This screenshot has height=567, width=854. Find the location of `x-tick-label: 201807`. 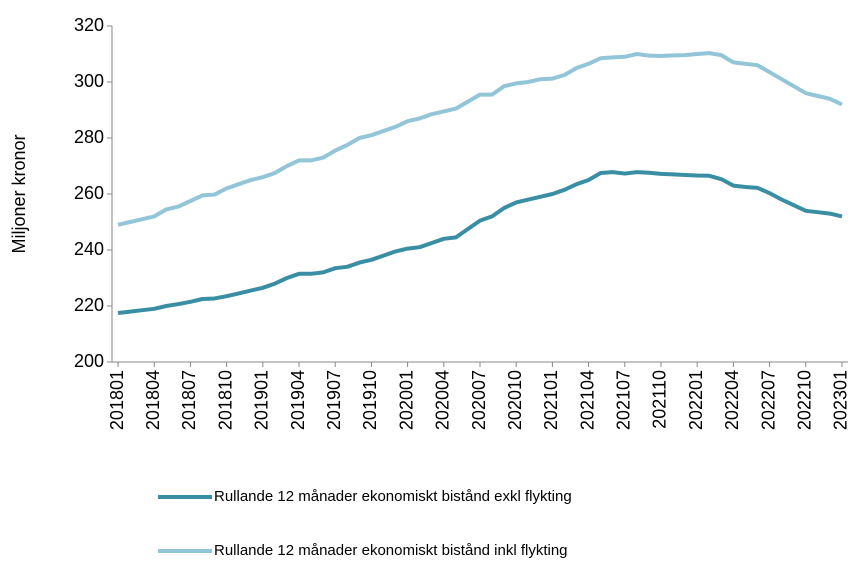

x-tick-label: 201807 is located at coordinates (189, 400).